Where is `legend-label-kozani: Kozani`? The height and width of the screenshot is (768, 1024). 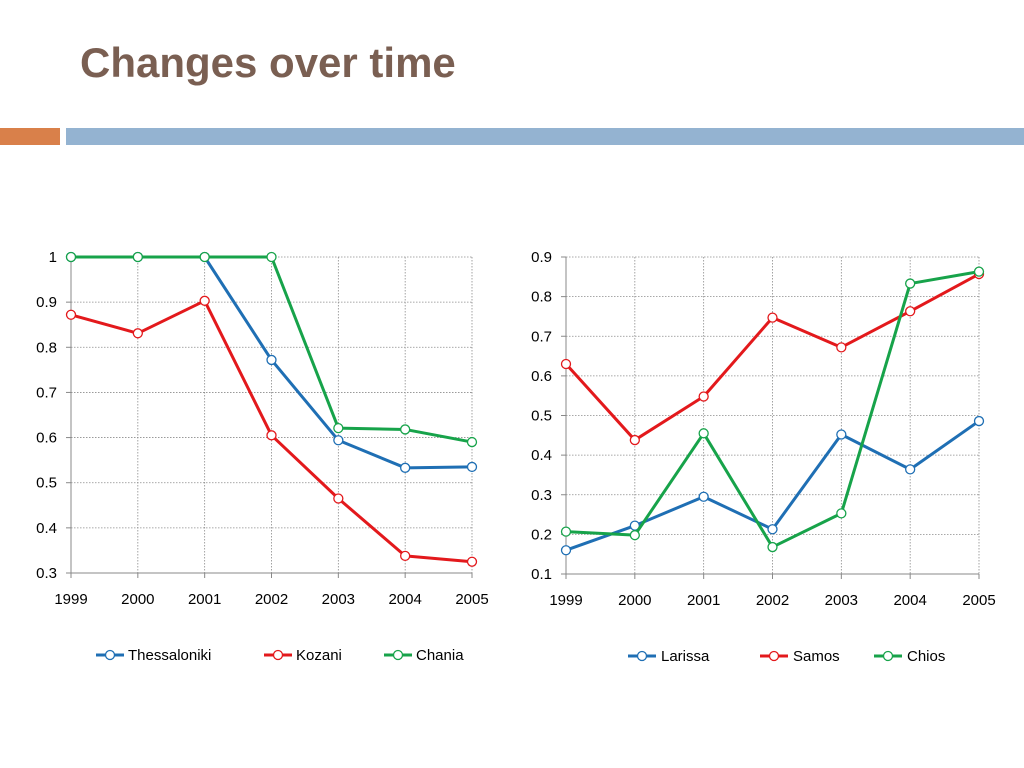
legend-label-kozani: Kozani is located at coordinates (319, 655).